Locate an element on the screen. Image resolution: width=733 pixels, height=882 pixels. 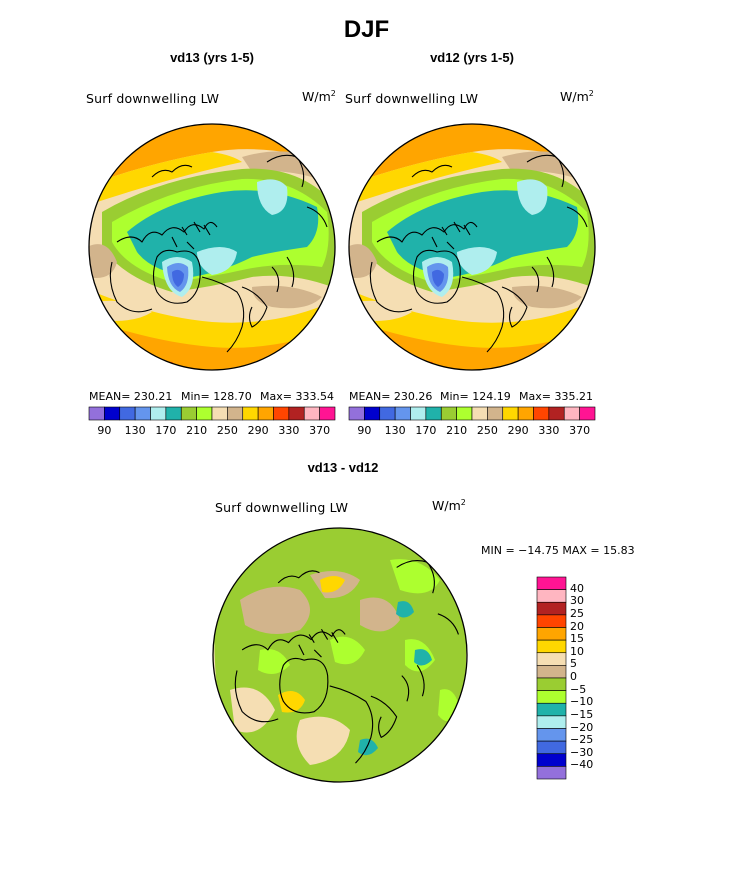
right-colorbar-tick-label: 170 is located at coordinates (426, 430).